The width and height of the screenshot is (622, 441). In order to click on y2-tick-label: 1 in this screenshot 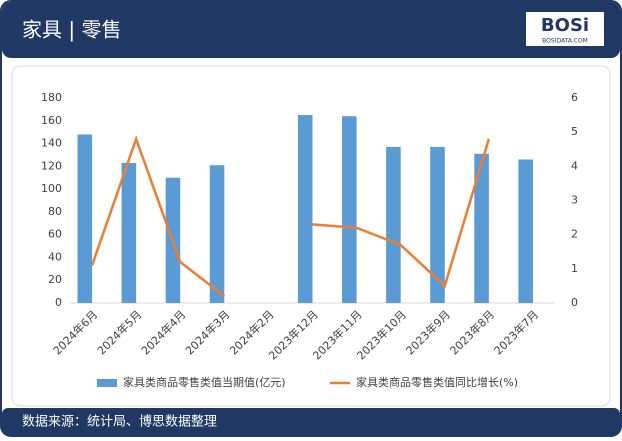, I will do `click(574, 268)`.